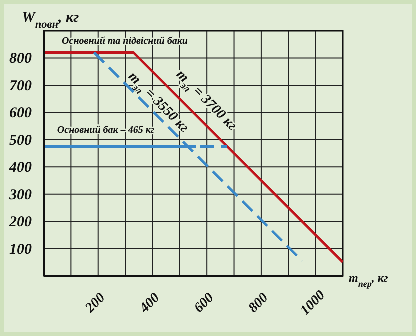 This screenshot has width=416, height=336. What do you see at coordinates (20, 222) in the screenshot?
I see `y-tick-label: 200` at bounding box center [20, 222].